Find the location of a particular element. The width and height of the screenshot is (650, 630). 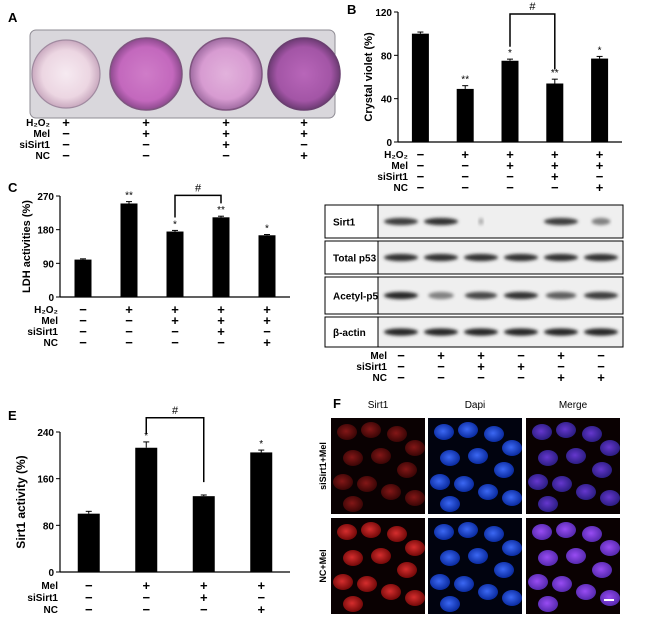

y-tick-label: 0 is located at coordinates (389, 143).